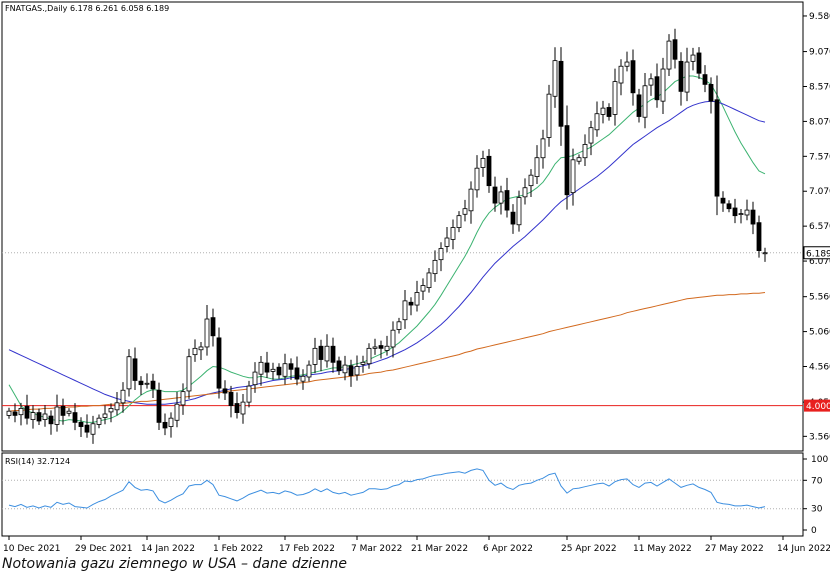 The width and height of the screenshot is (830, 578). I want to click on price-tick-label: 5.560, so click(819, 298).